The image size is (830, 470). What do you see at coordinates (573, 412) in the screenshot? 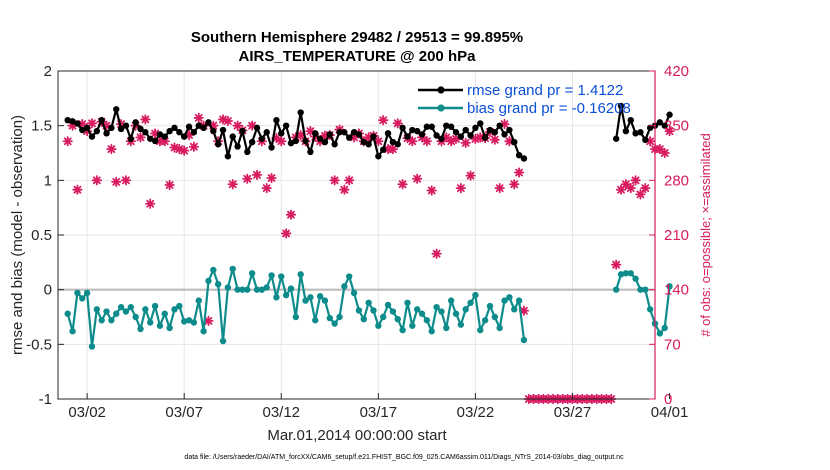
I see `x-tick-label: 03/27` at bounding box center [573, 412].